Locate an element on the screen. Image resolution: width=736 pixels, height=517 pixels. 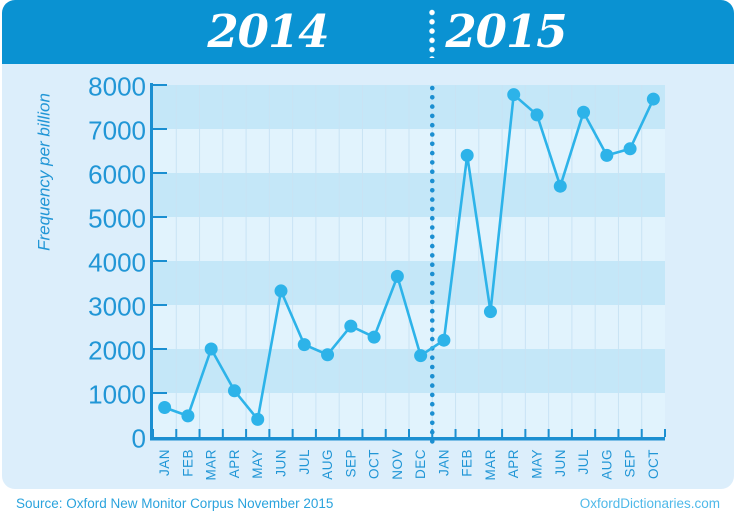
year-2014-label: 2014 is located at coordinates (268, 31).